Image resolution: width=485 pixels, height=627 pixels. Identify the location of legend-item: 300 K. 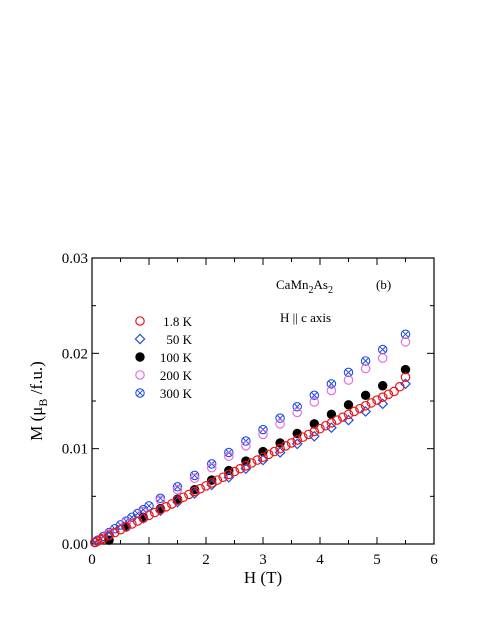
(164, 393).